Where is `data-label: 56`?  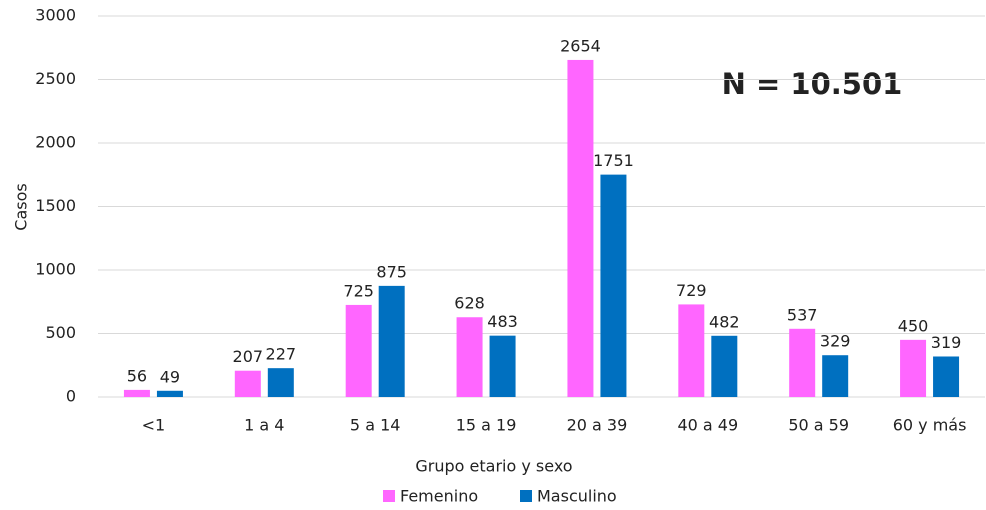 data-label: 56 is located at coordinates (137, 375).